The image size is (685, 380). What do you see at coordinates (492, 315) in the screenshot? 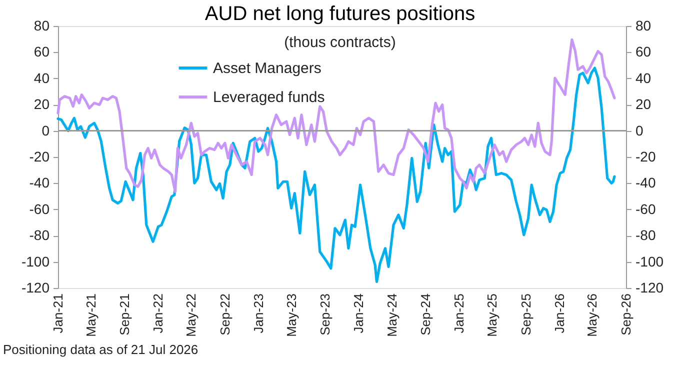
I see `x-tick-label: May-25` at bounding box center [492, 315].